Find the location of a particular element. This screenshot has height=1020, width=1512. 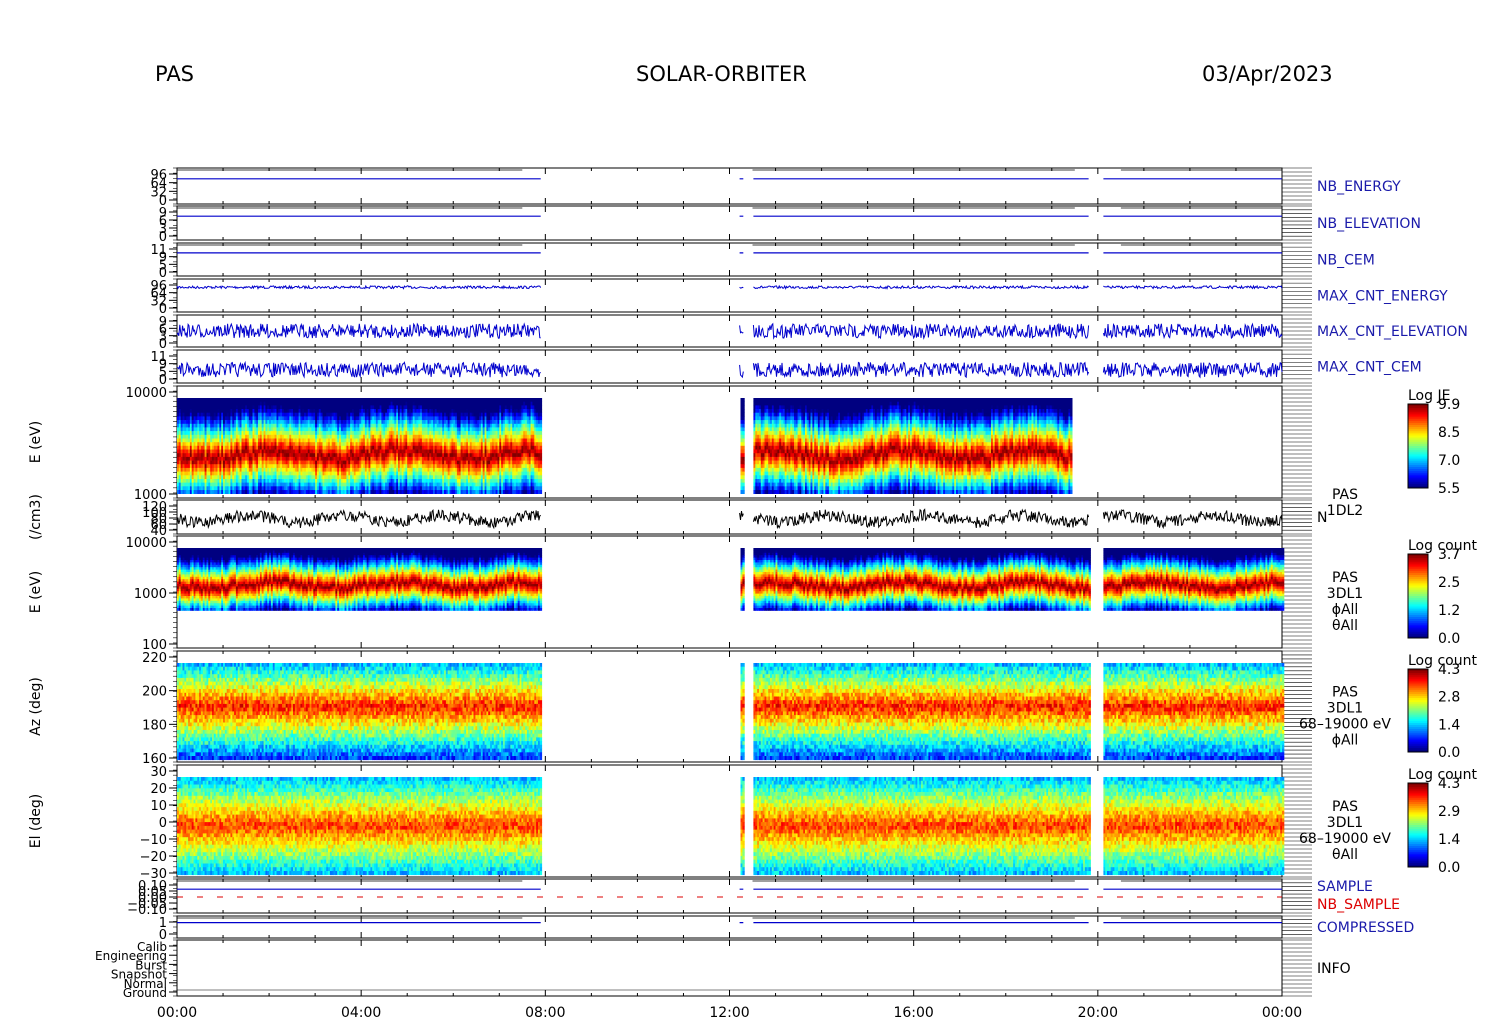

panel-side-label: 1DL2 is located at coordinates (1345, 511).